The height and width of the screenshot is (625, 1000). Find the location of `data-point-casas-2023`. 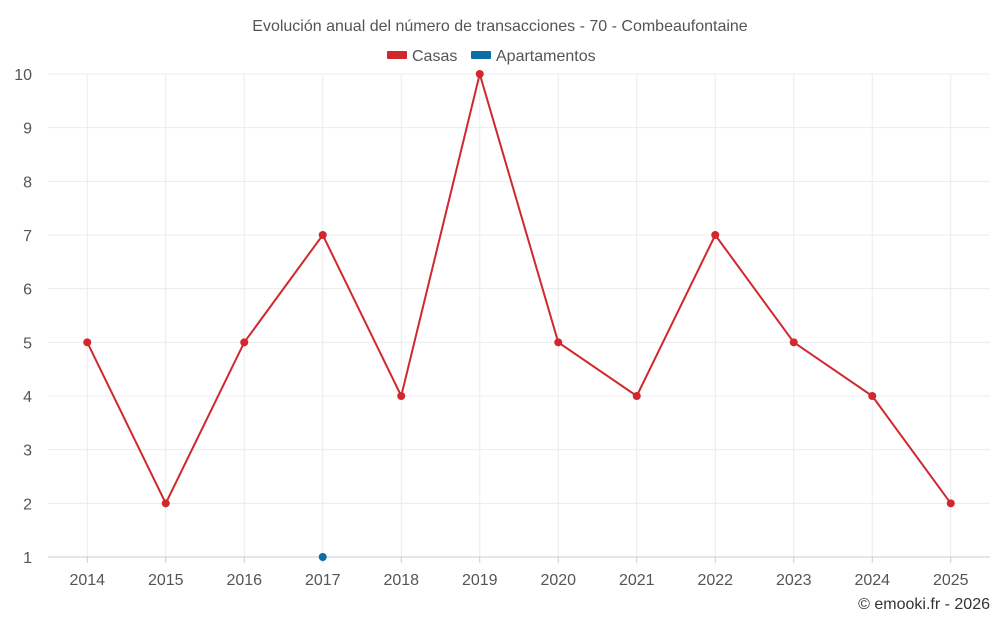

data-point-casas-2023 is located at coordinates (793, 342).